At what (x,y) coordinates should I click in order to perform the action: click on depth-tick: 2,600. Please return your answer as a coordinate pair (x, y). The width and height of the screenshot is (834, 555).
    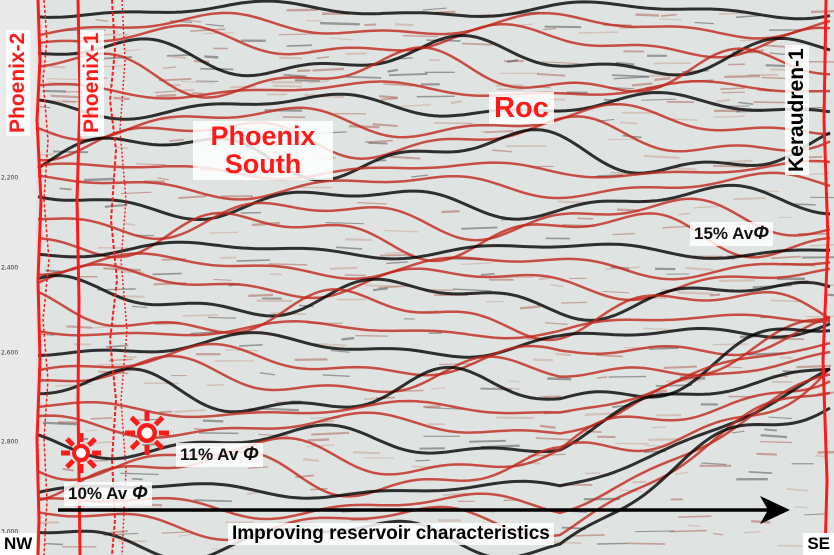
    Looking at the image, I should click on (10, 353).